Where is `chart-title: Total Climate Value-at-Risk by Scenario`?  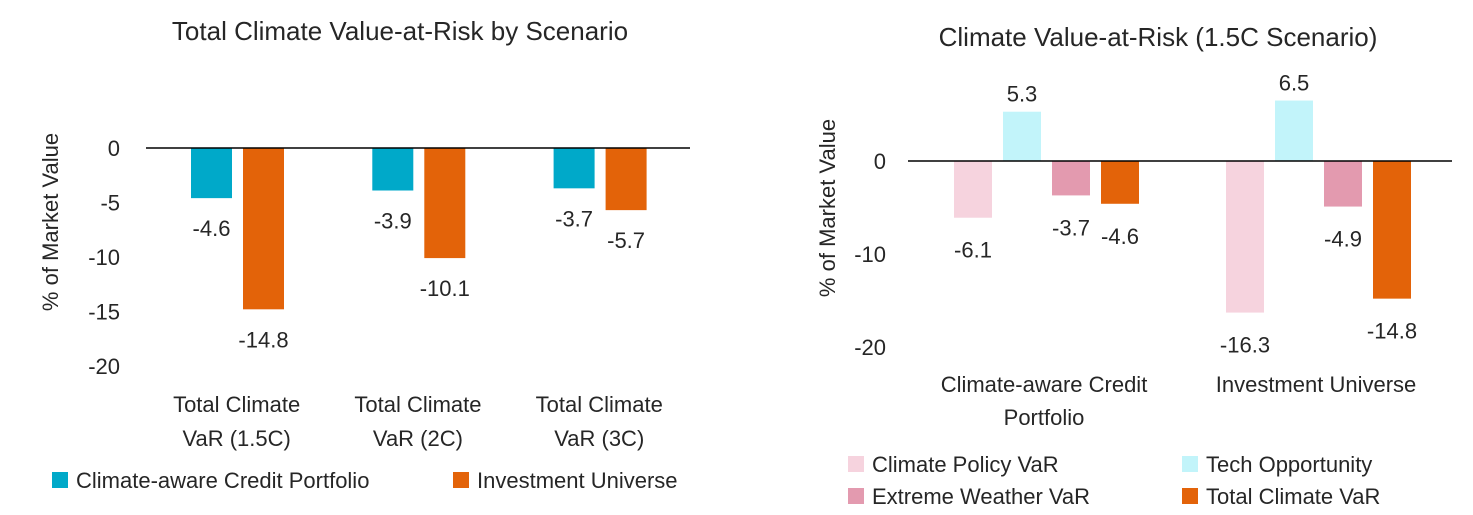
chart-title: Total Climate Value-at-Risk by Scenario is located at coordinates (400, 31).